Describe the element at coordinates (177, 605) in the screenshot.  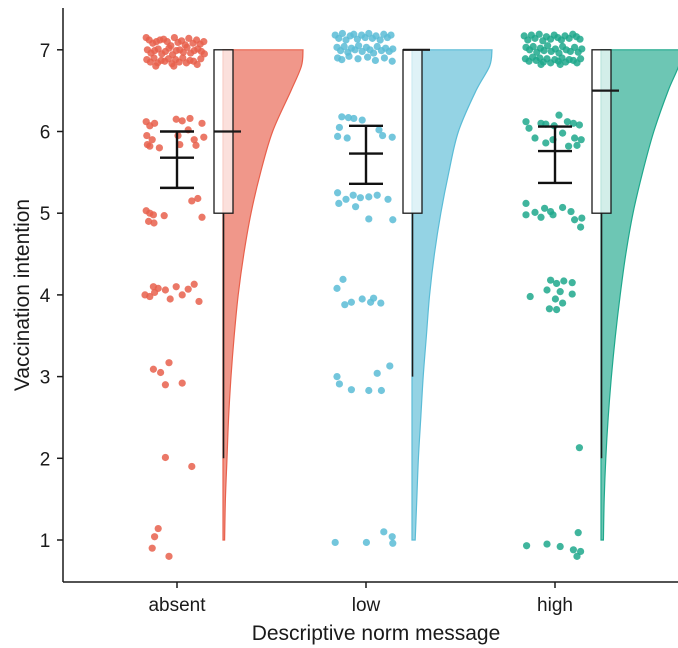
I see `x-tick-label-absent: absent` at that location.